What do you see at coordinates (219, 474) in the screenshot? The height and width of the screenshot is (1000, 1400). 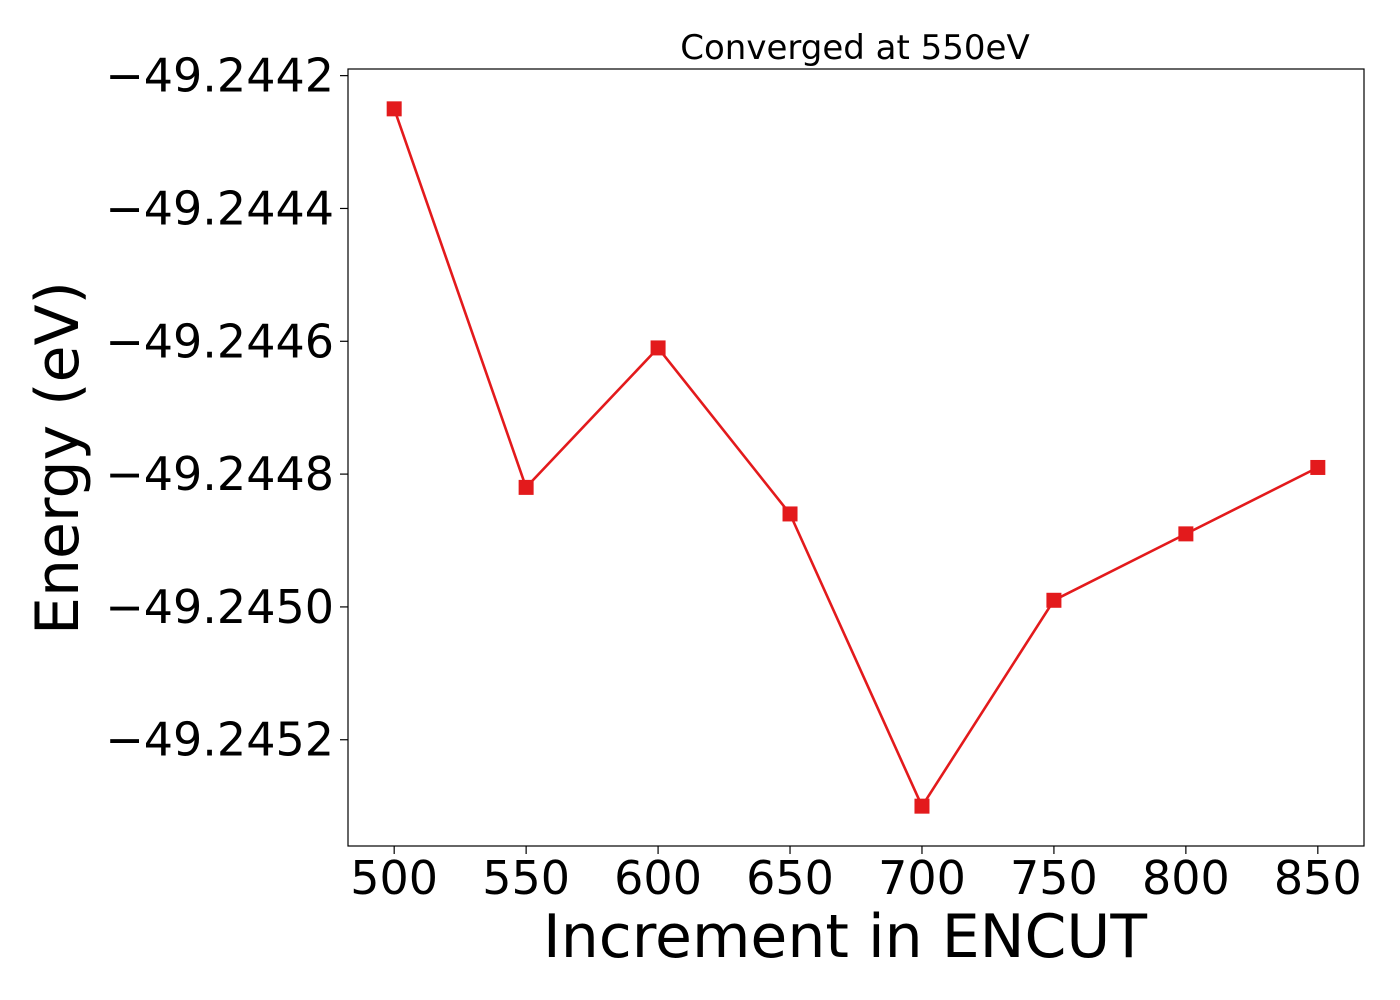 I see `y-tick-label: −49.2448` at bounding box center [219, 474].